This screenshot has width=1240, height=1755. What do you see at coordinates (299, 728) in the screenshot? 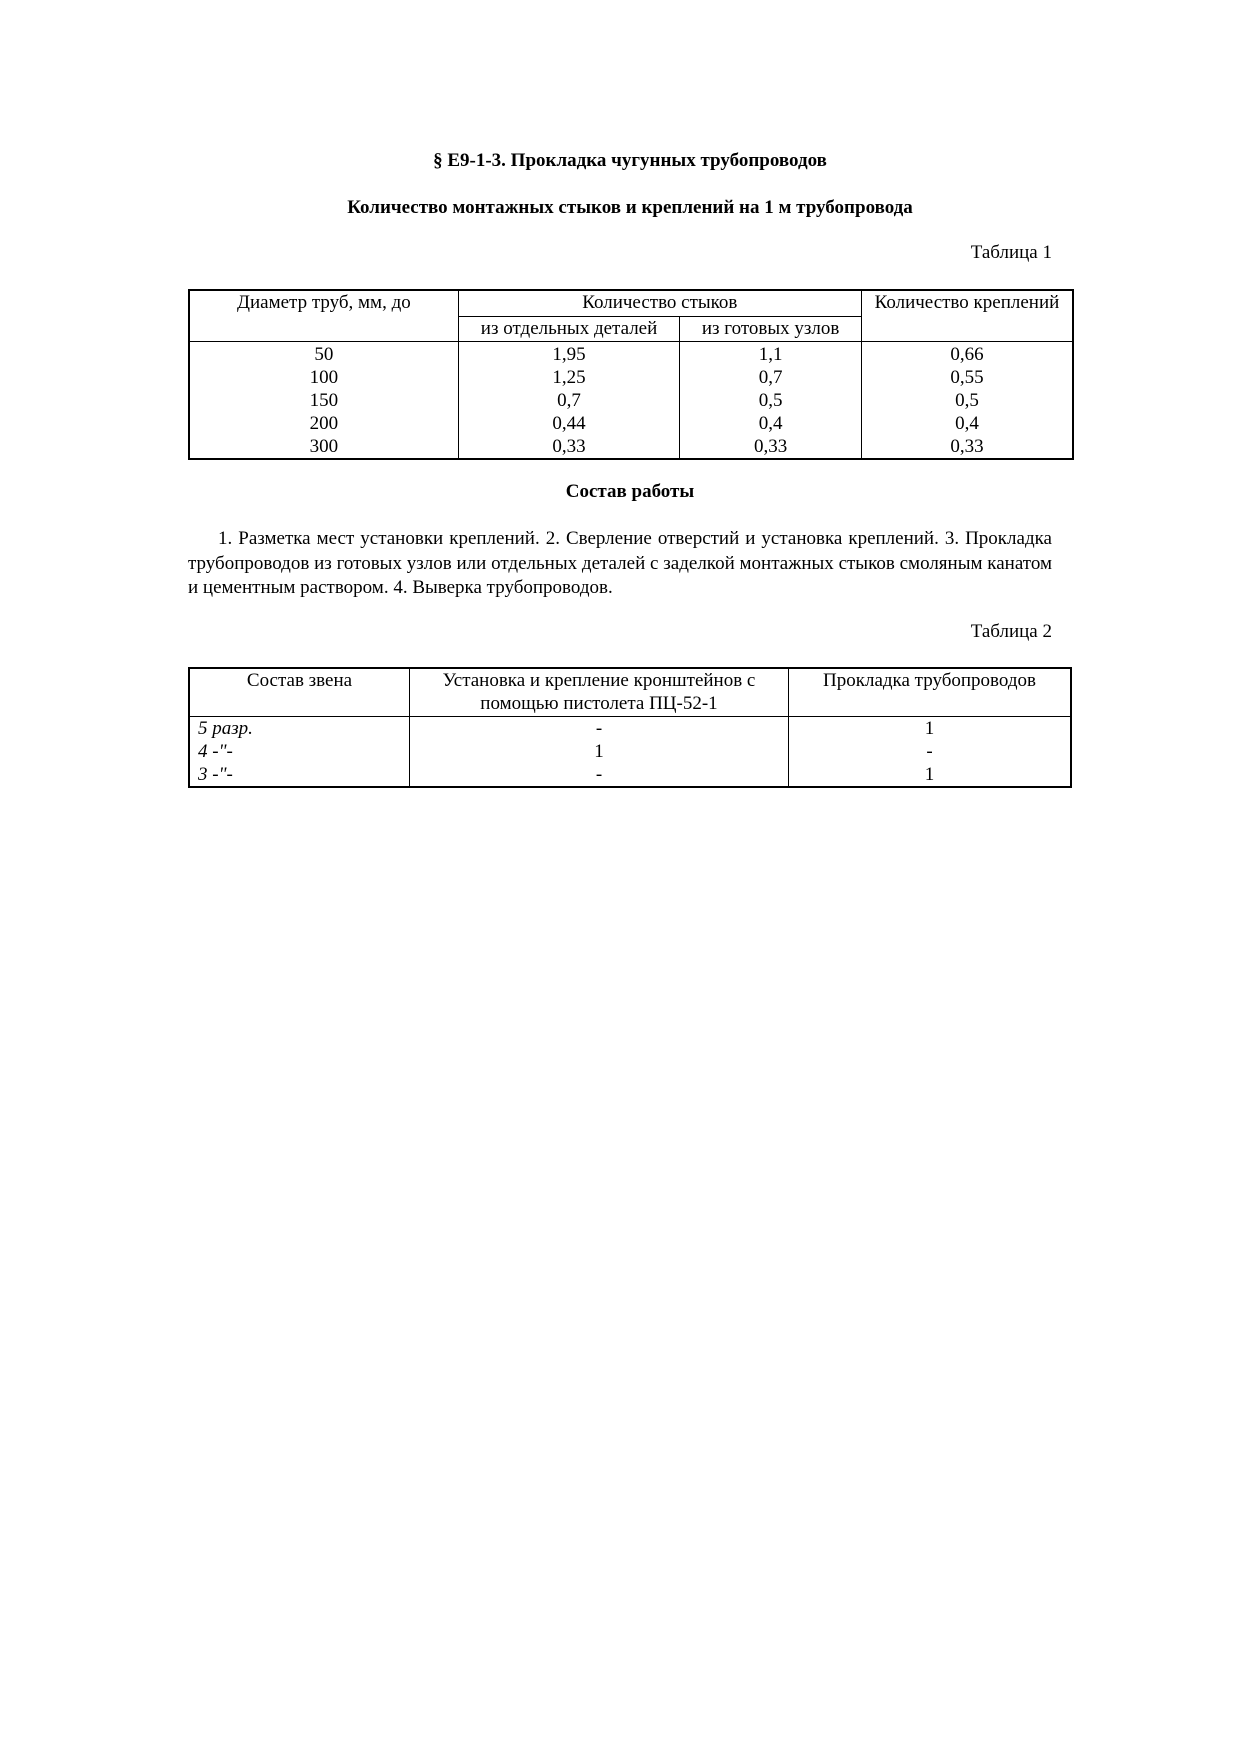
I see `table-cell: 5 разр.` at bounding box center [299, 728].